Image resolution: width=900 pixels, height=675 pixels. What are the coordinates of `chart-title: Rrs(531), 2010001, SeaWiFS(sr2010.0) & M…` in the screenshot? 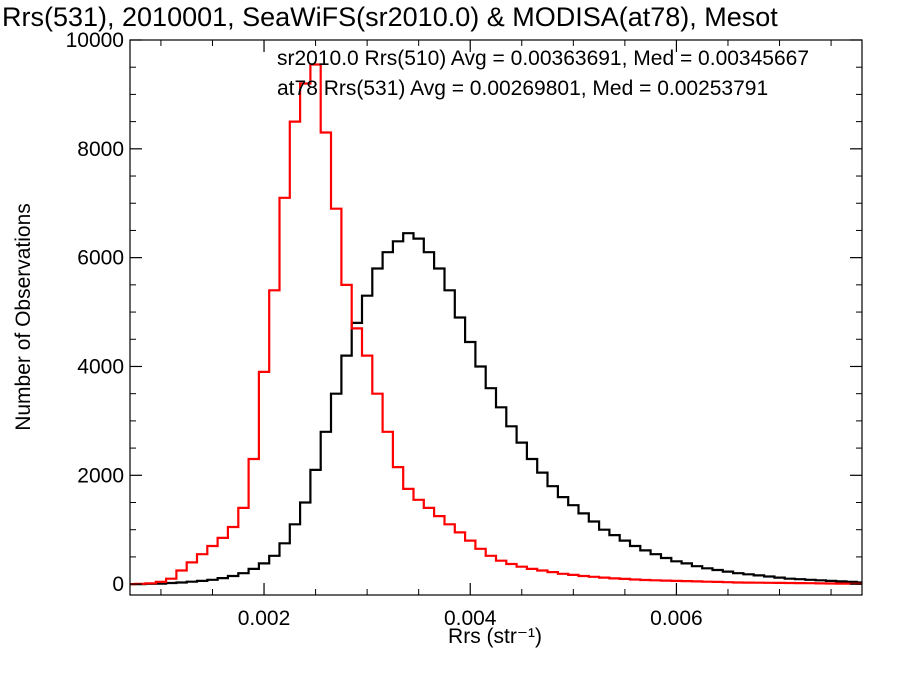 It's located at (390, 17).